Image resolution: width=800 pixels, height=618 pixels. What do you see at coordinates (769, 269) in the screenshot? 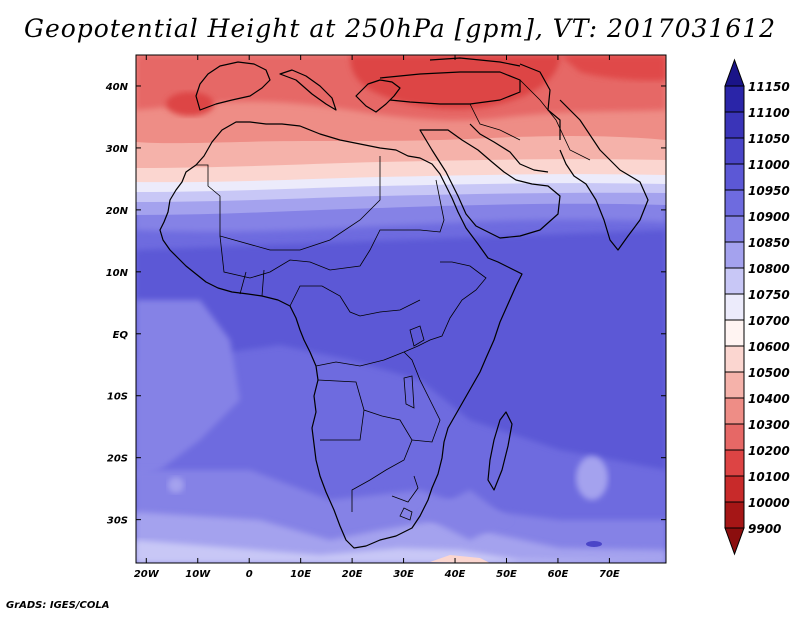
I see `colorbar-label: 10800` at bounding box center [769, 269].